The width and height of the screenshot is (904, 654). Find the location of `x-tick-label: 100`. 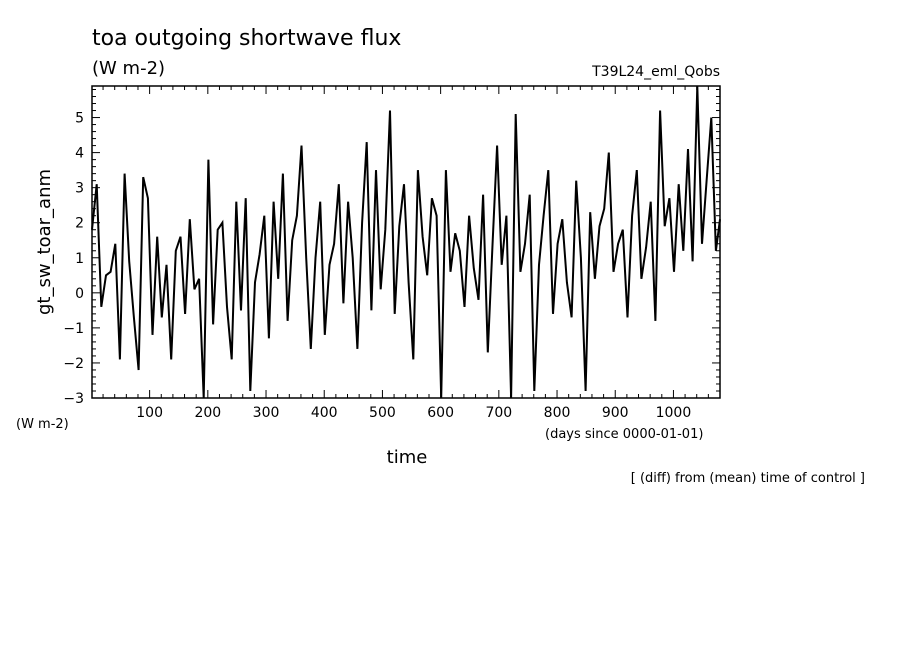

x-tick-label: 100 is located at coordinates (149, 413).